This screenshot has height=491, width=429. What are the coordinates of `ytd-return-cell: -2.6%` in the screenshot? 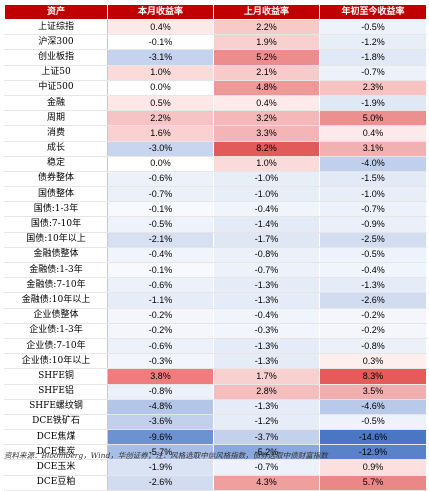 It's located at (373, 300).